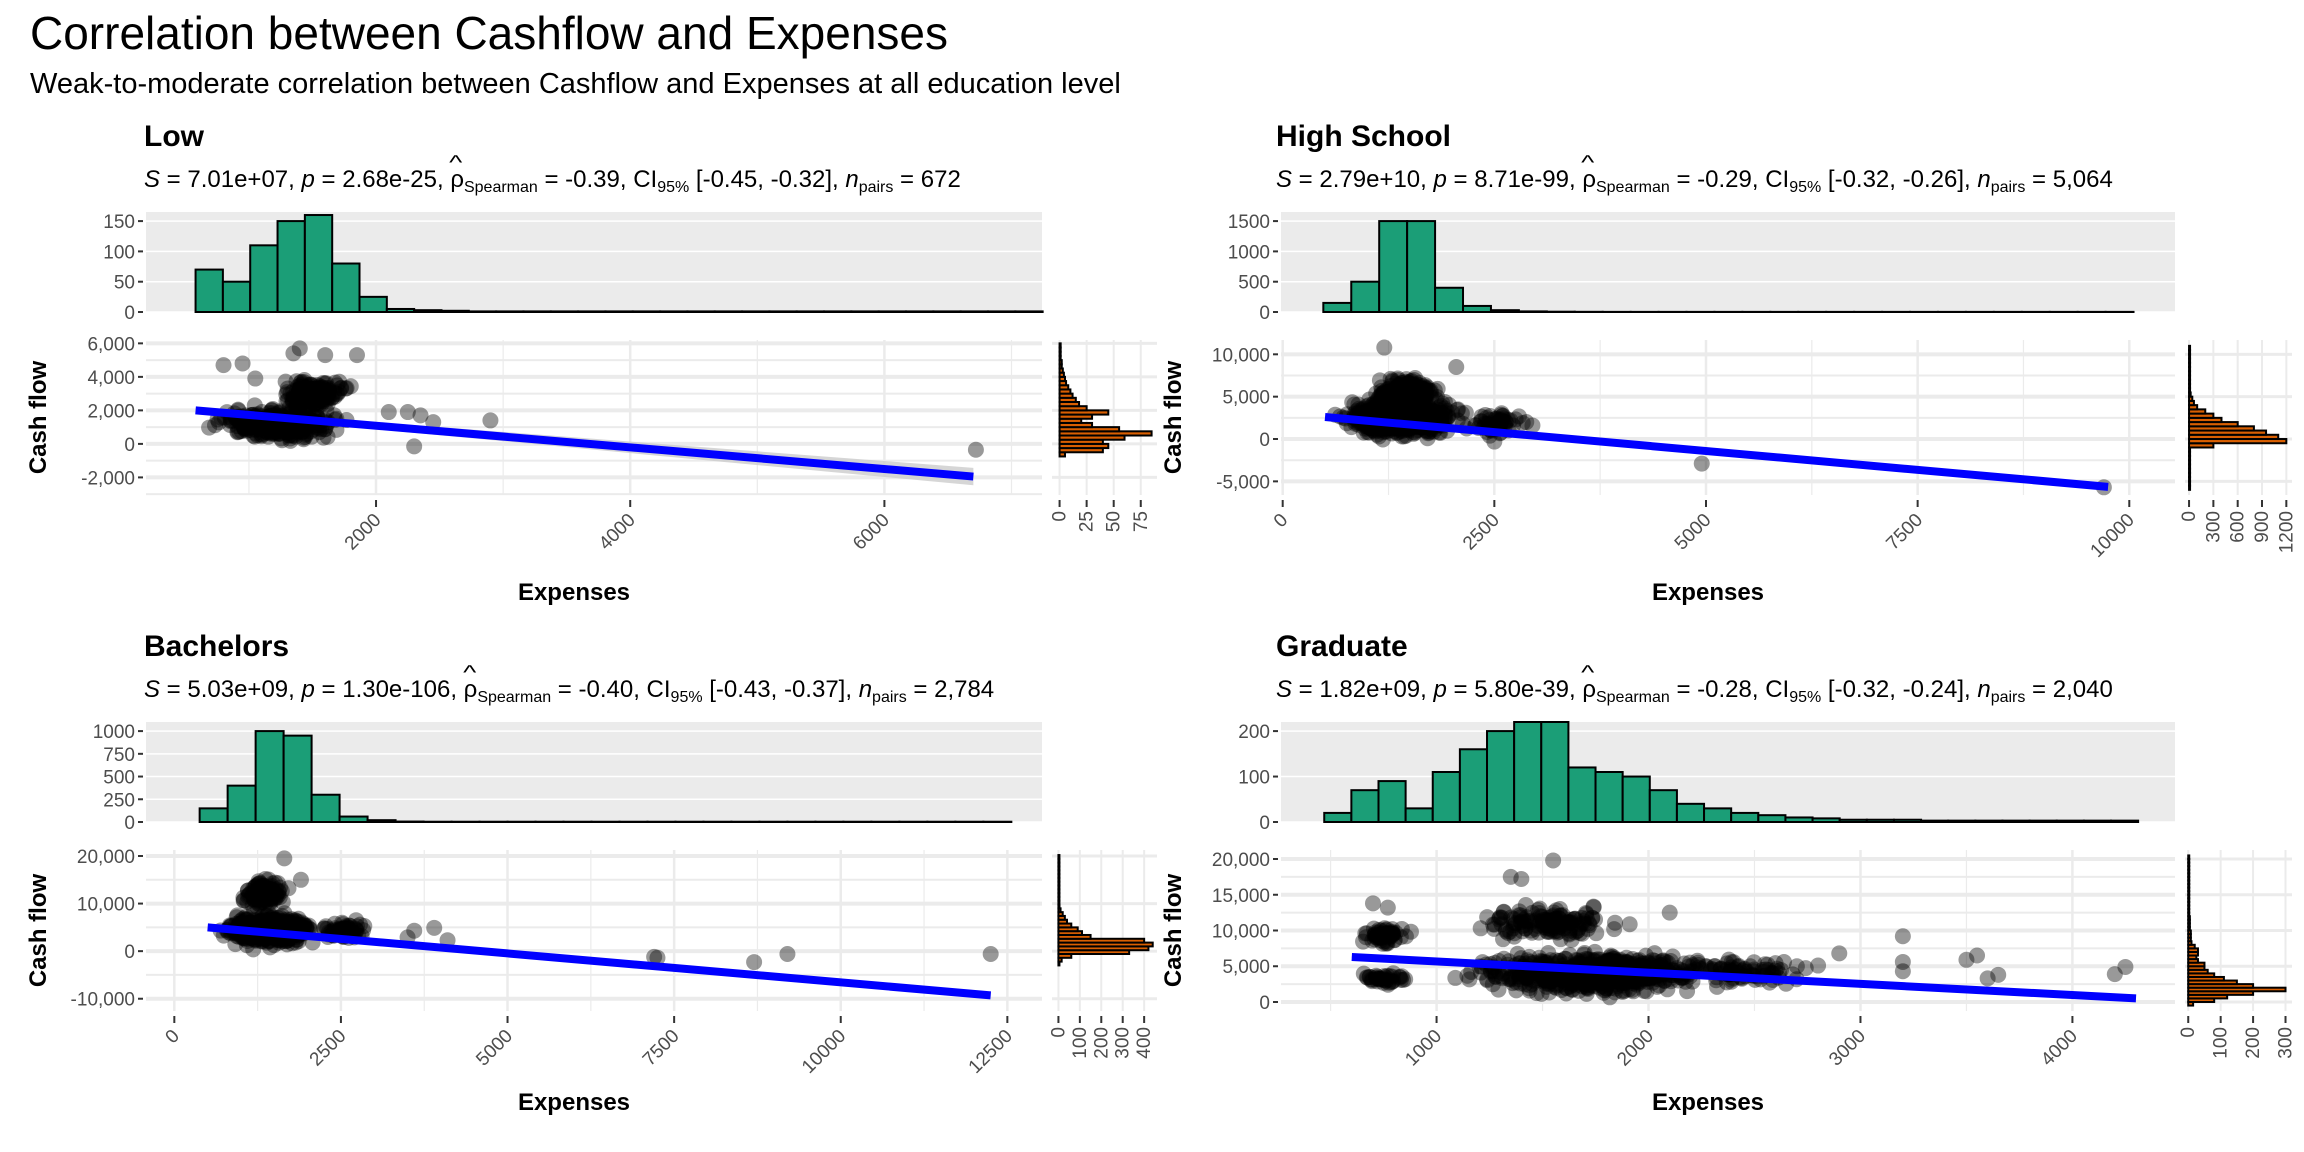 The width and height of the screenshot is (2304, 1152). What do you see at coordinates (1141, 521) in the screenshot?
I see `right-hist-tick-label: 75` at bounding box center [1141, 521].